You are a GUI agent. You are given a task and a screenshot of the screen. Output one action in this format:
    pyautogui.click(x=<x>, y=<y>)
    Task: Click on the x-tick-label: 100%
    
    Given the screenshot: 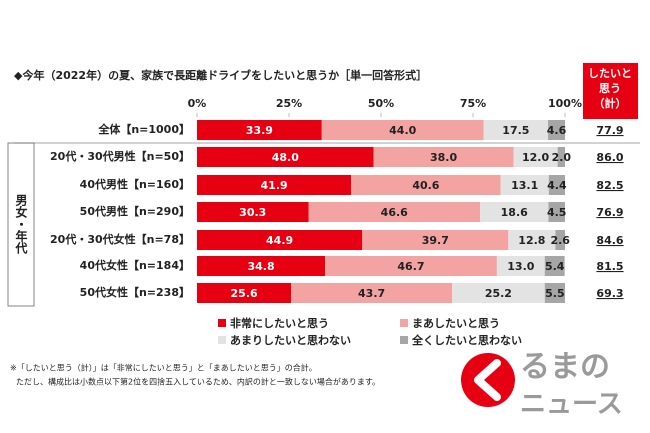 What is the action you would take?
    pyautogui.click(x=565, y=103)
    